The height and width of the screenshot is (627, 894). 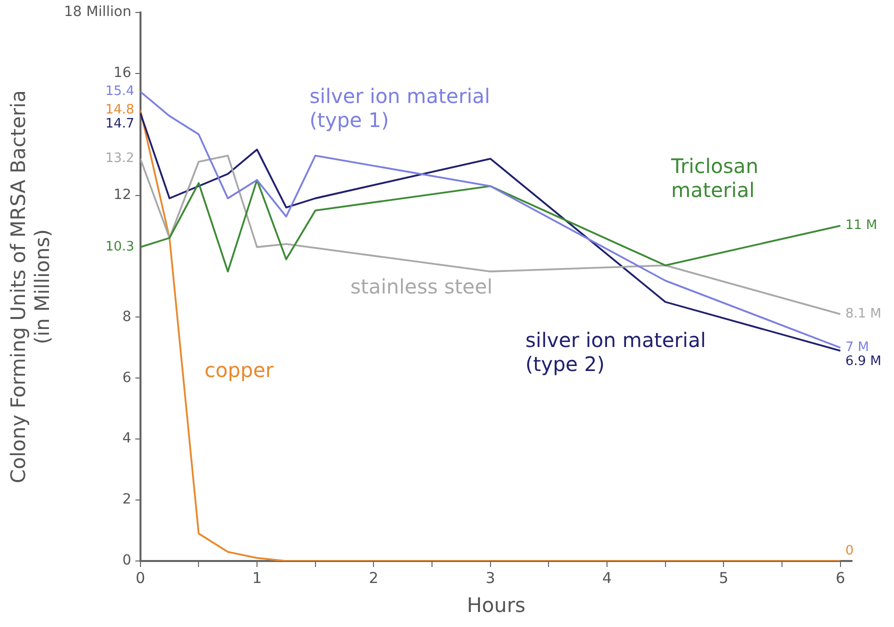 I want to click on data-label: 14.8, so click(x=119, y=110).